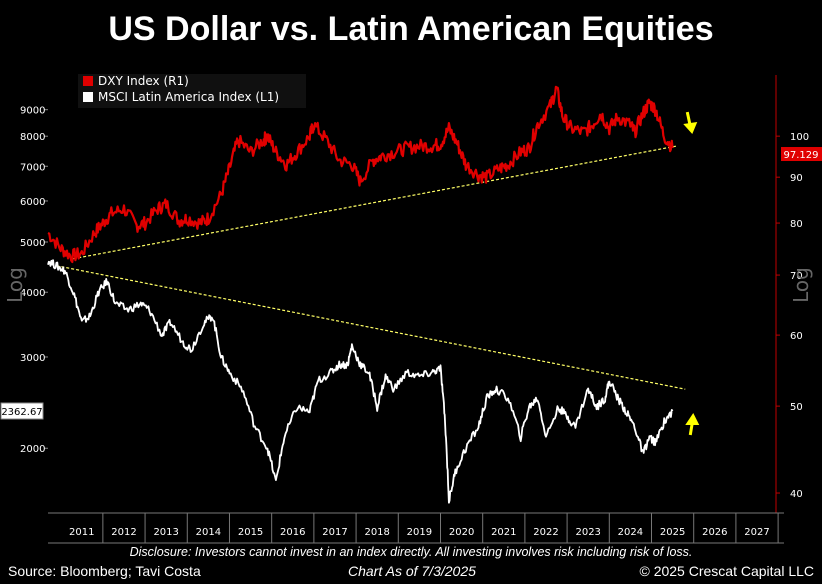  Describe the element at coordinates (630, 532) in the screenshot. I see `year-label: 2024` at that location.